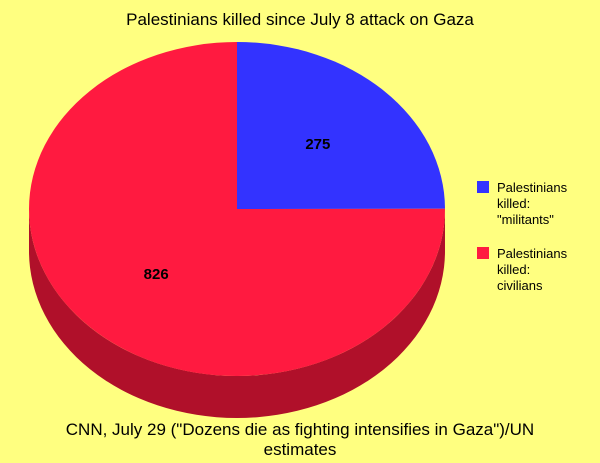  What do you see at coordinates (532, 269) in the screenshot?
I see `legend-label-civilians: Palestinians killed: civilians` at bounding box center [532, 269].